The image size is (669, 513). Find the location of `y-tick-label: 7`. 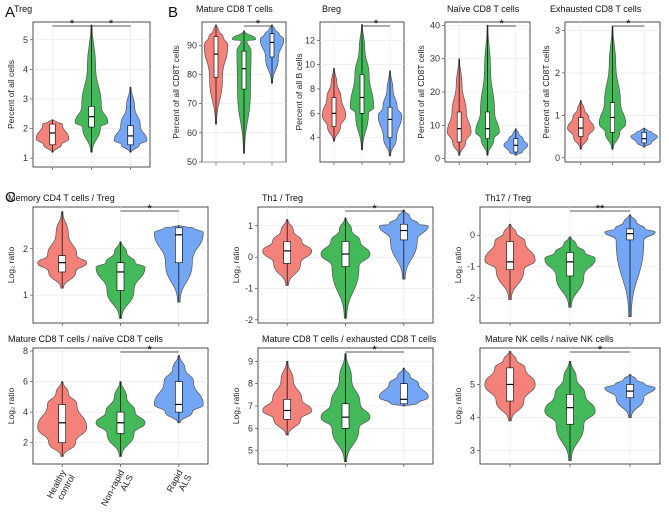

y-tick-label: 7 is located at coordinates (250, 406).